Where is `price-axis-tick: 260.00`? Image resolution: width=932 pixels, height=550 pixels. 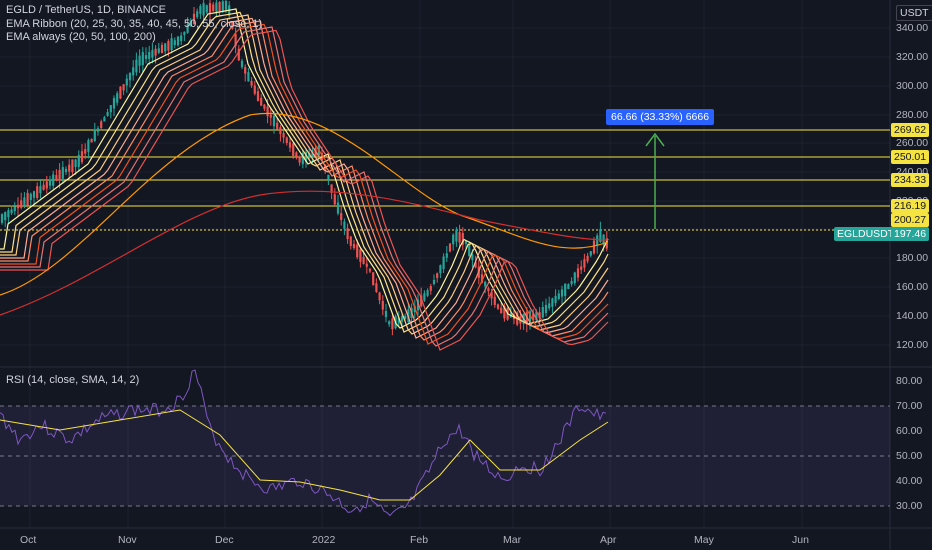
price-axis-tick: 260.00 is located at coordinates (912, 143).